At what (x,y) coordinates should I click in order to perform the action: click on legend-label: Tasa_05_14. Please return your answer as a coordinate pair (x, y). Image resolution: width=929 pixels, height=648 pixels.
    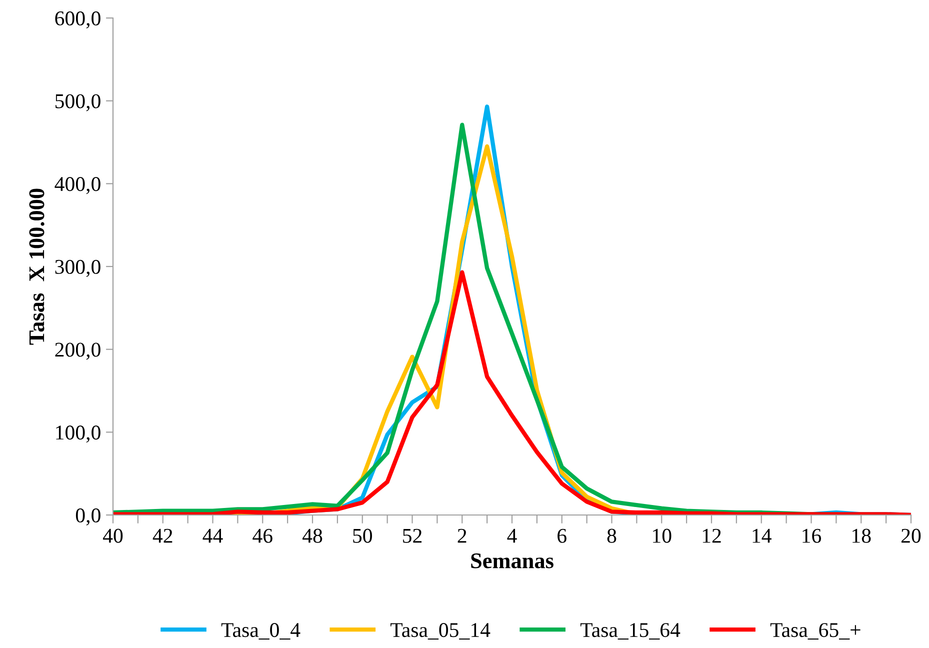
    Looking at the image, I should click on (440, 631).